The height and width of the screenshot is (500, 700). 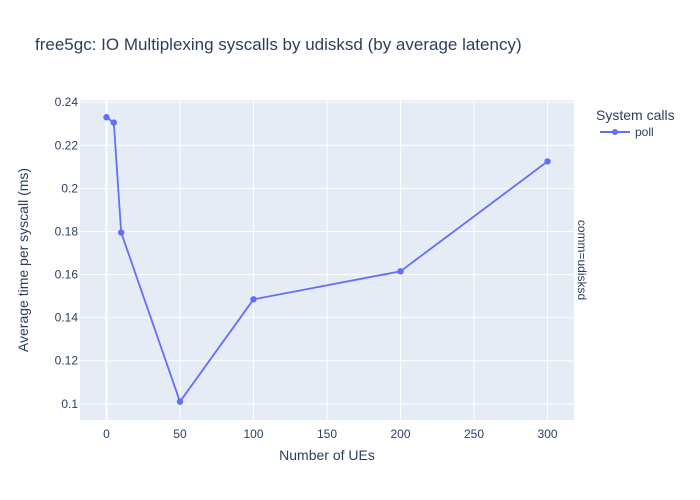 I want to click on y-axis-title: Average time per syscall (ms), so click(x=23, y=260).